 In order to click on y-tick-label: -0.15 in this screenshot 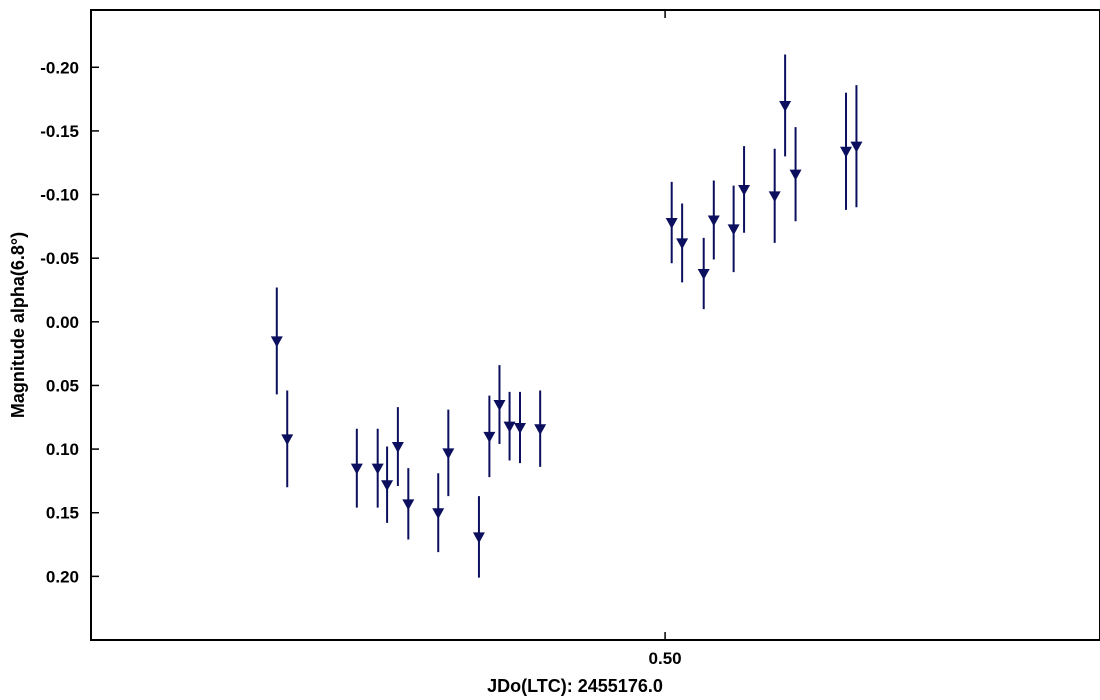, I will do `click(59, 131)`.